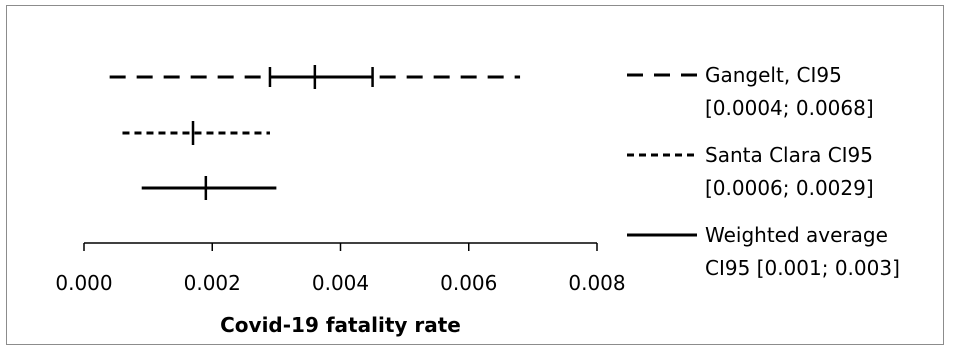 This screenshot has height=354, width=954. I want to click on series-2-errorbar, so click(196, 133).